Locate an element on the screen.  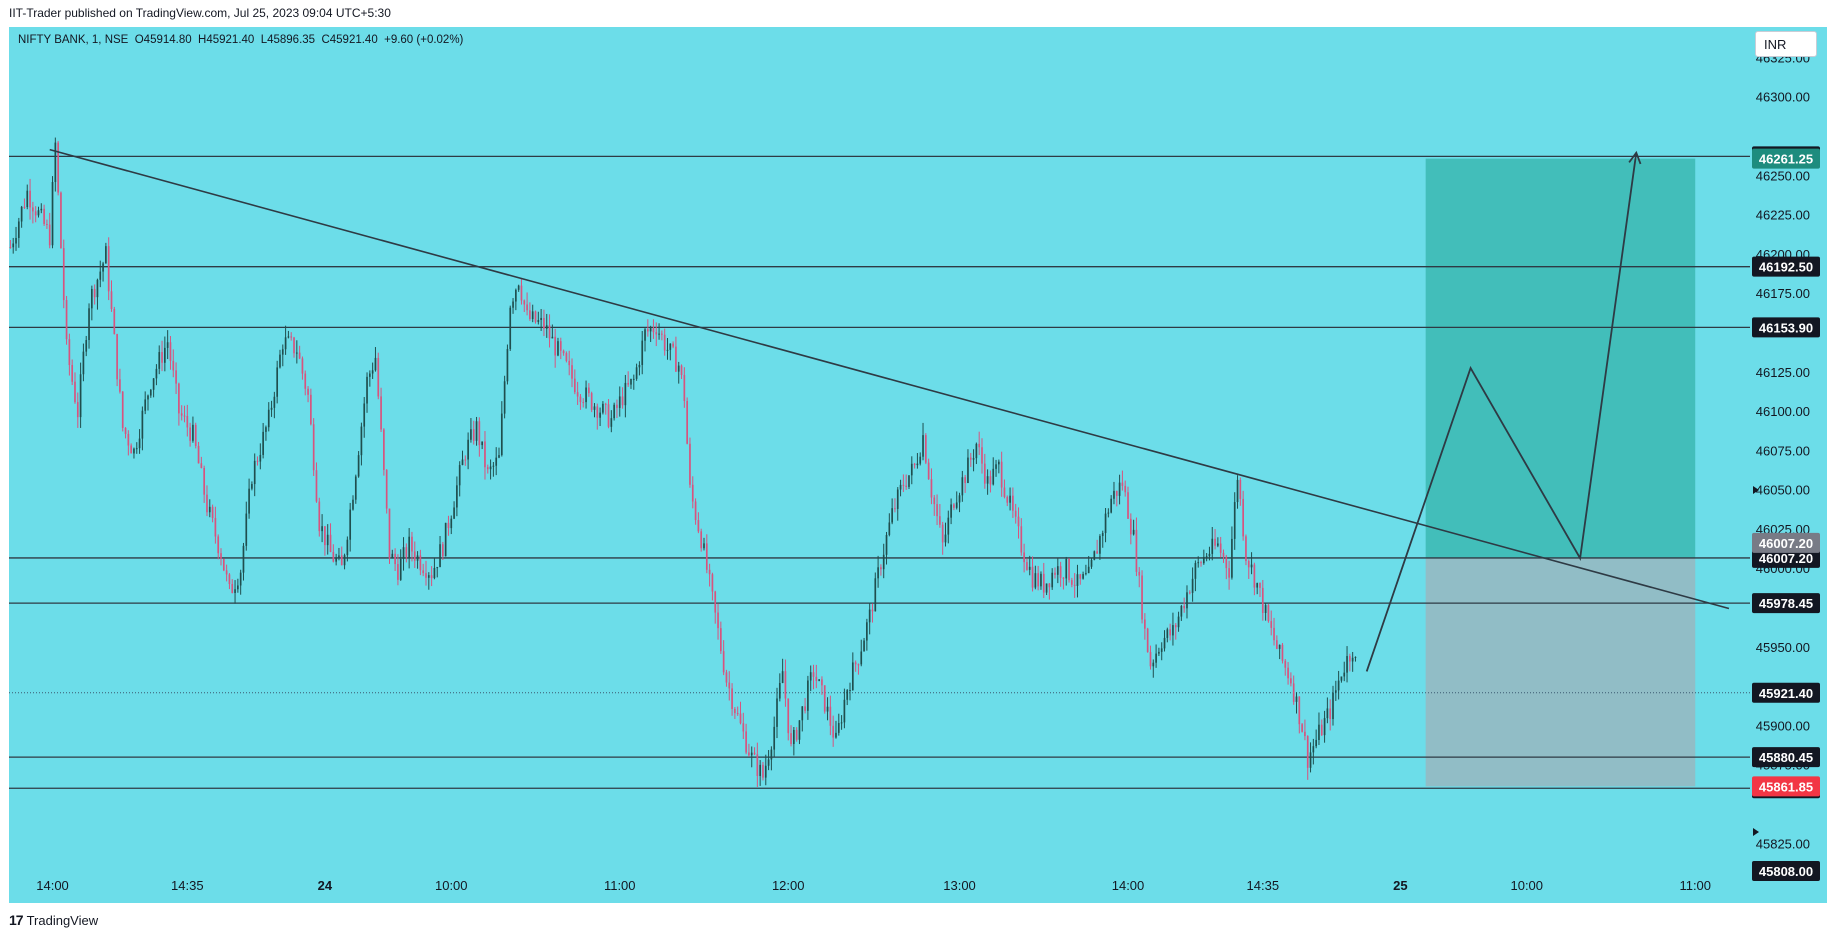
currency-selector: INR is located at coordinates (1786, 44).